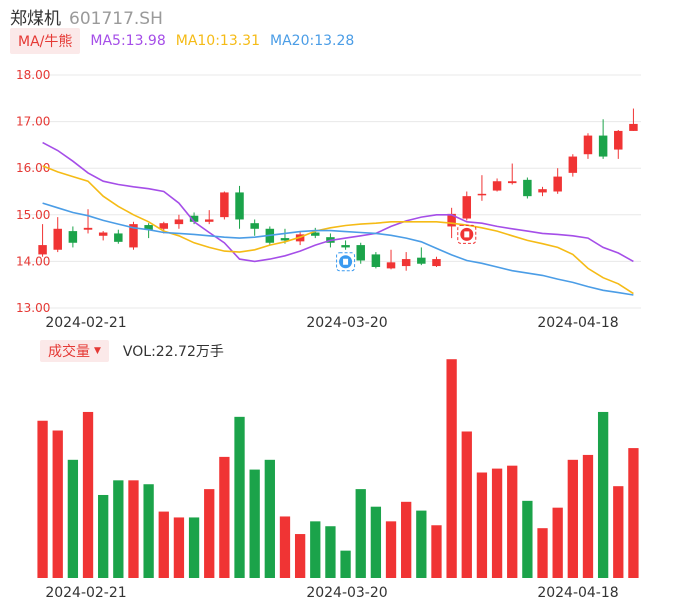 Image resolution: width=686 pixels, height=606 pixels. I want to click on volume-legend: 成交量 ▼ VOL:22.72万手, so click(132, 351).